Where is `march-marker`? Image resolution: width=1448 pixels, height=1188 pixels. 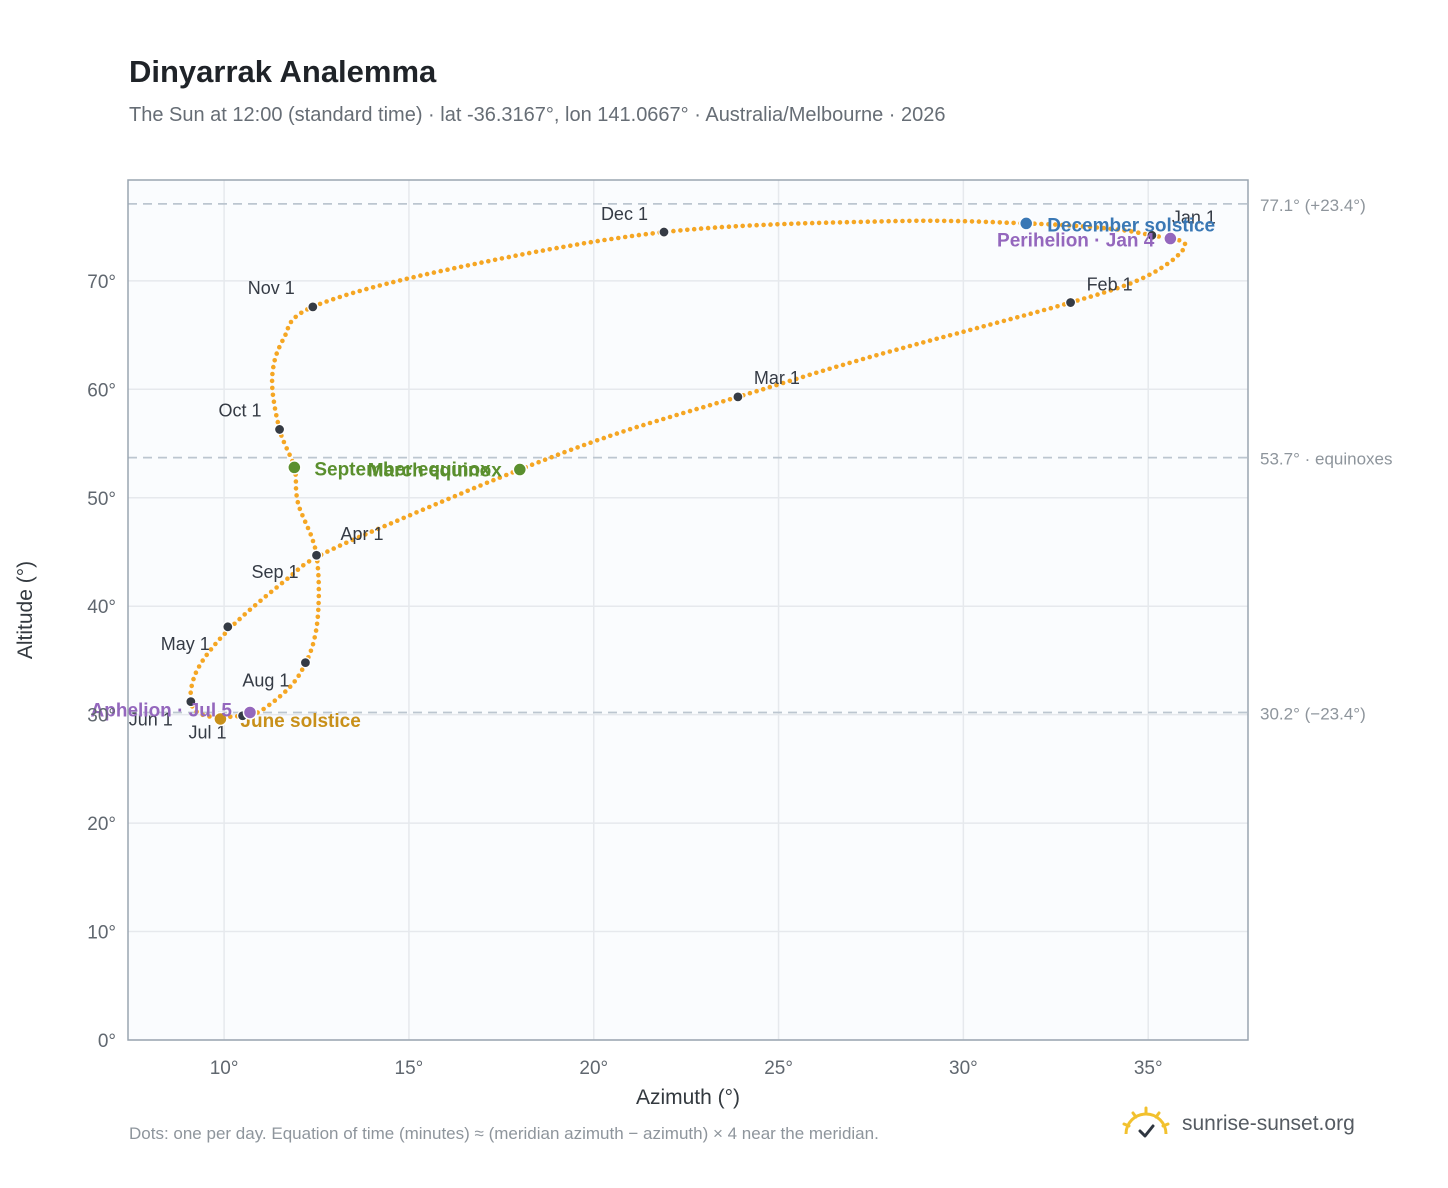 march-marker is located at coordinates (520, 469).